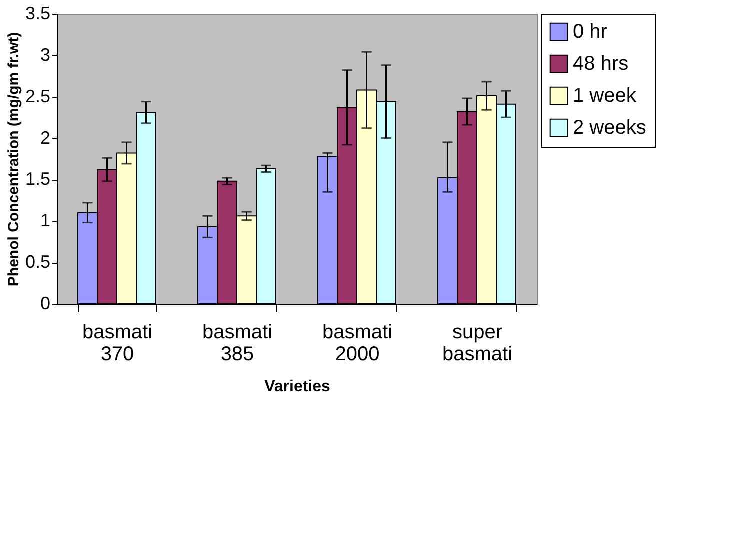 The image size is (739, 542). What do you see at coordinates (45, 304) in the screenshot?
I see `y-tick-label: 0` at bounding box center [45, 304].